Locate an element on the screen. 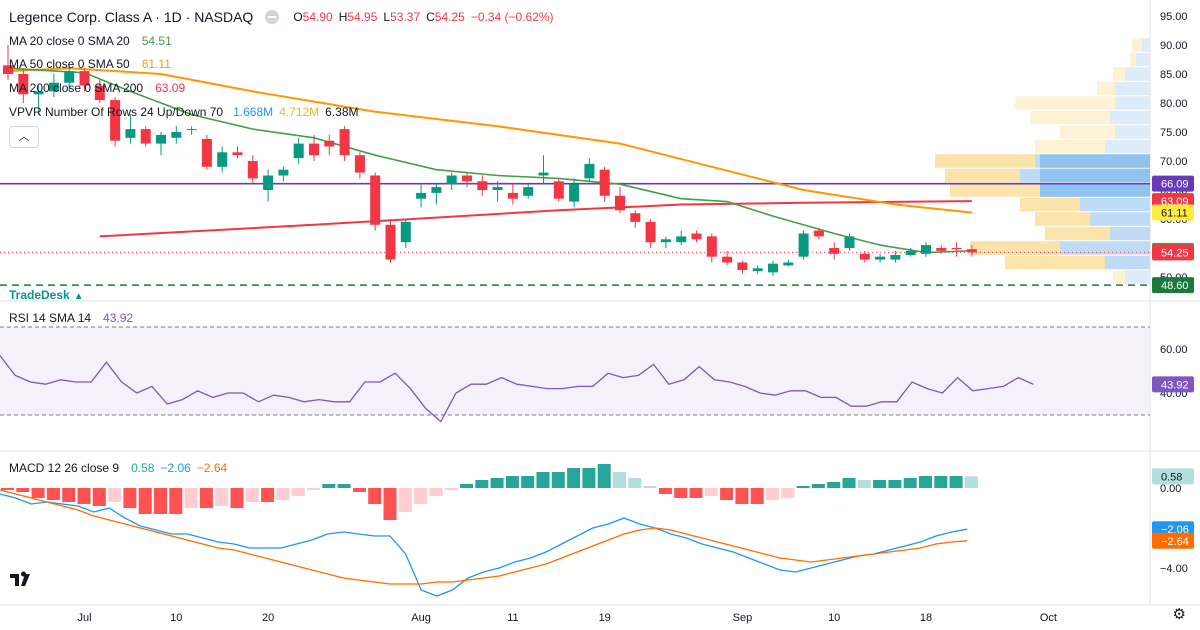 The height and width of the screenshot is (630, 1200). symbol-title: Legence Corp. Class A · 1D · NASDAQ is located at coordinates (131, 17).